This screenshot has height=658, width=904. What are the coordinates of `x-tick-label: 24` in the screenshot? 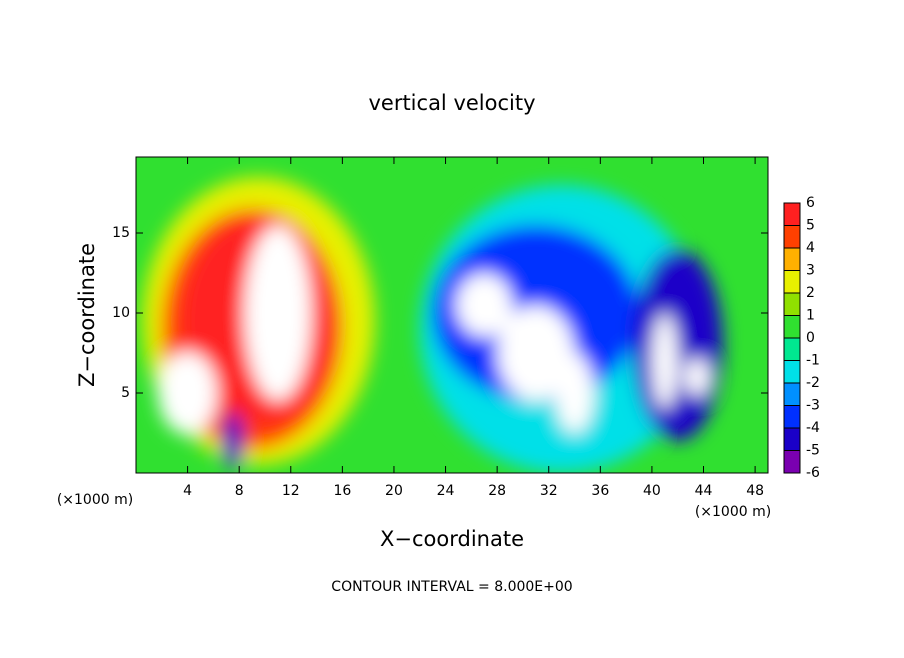 It's located at (446, 491).